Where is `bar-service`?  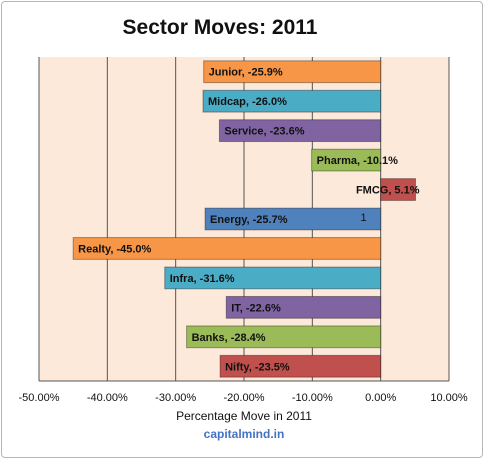
bar-service is located at coordinates (300, 131).